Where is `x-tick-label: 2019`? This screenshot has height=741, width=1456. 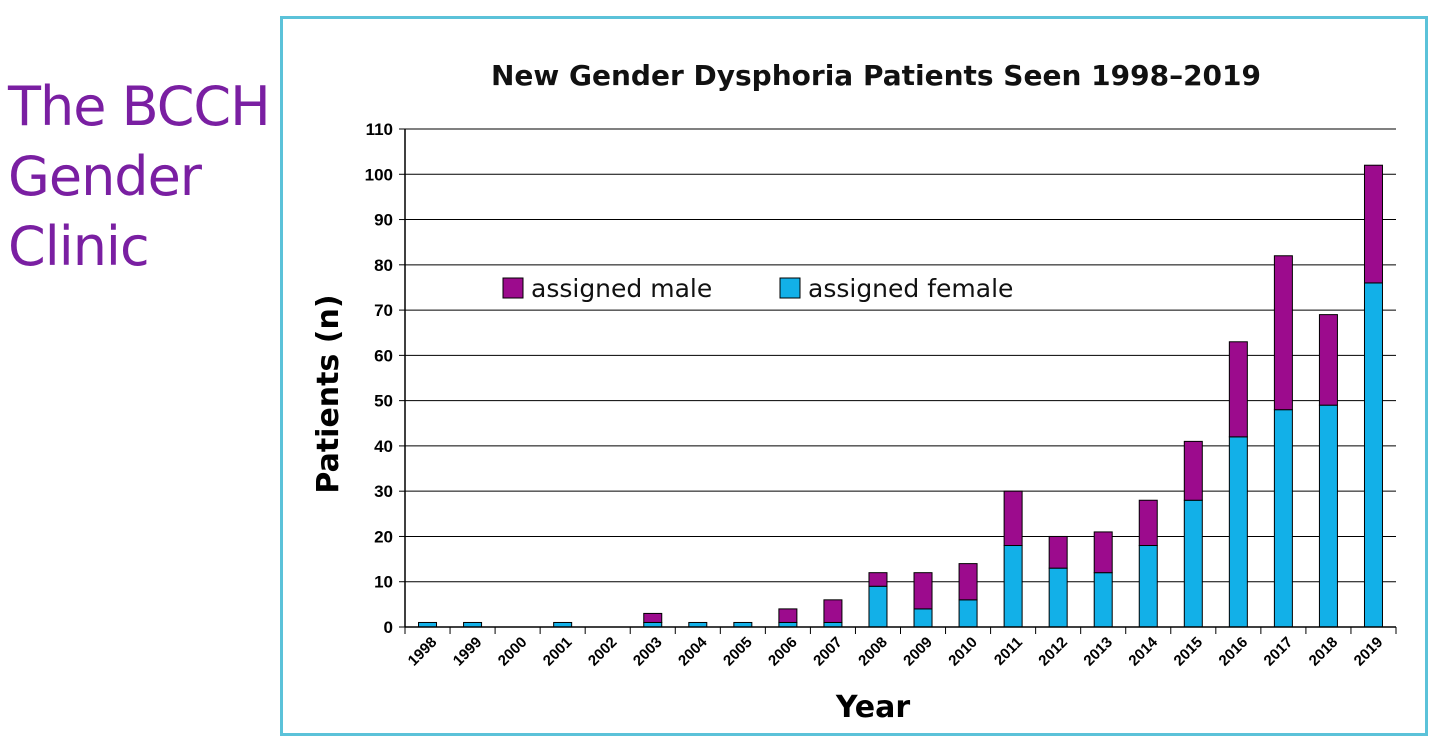 x-tick-label: 2019 is located at coordinates (1369, 652).